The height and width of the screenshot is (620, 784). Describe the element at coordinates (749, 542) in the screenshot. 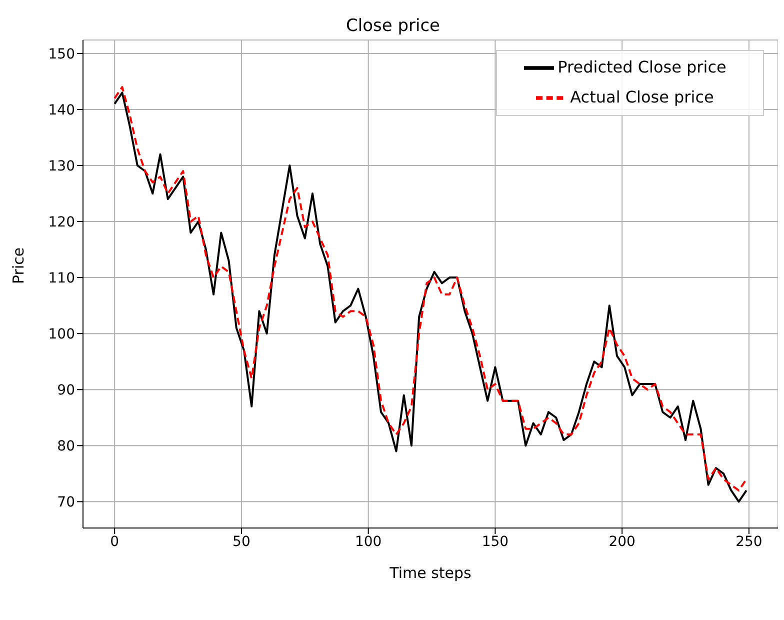

I see `x-tick-label: 250` at that location.